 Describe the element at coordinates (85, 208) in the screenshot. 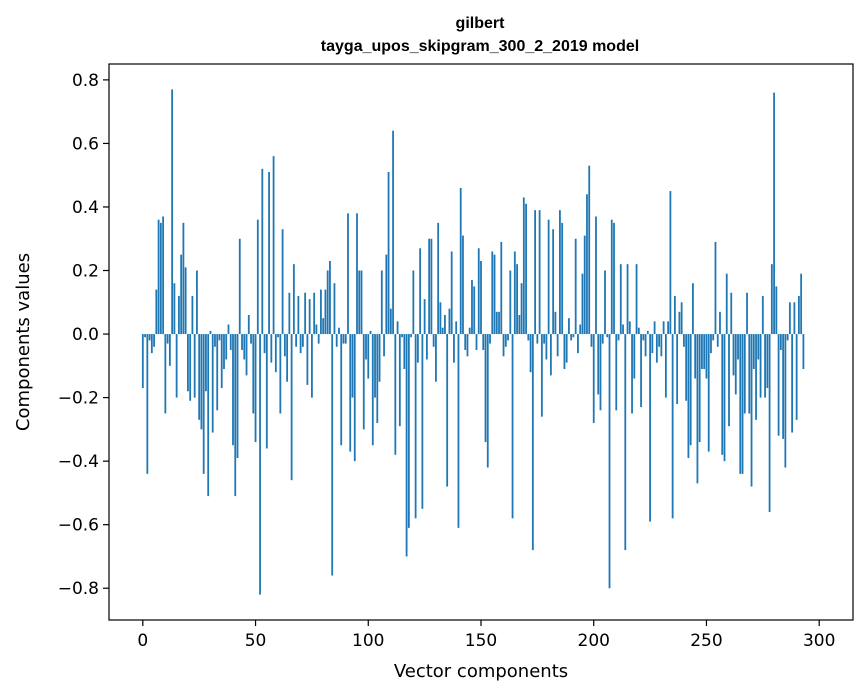

I see `y-tick-label-6: 0.4` at that location.